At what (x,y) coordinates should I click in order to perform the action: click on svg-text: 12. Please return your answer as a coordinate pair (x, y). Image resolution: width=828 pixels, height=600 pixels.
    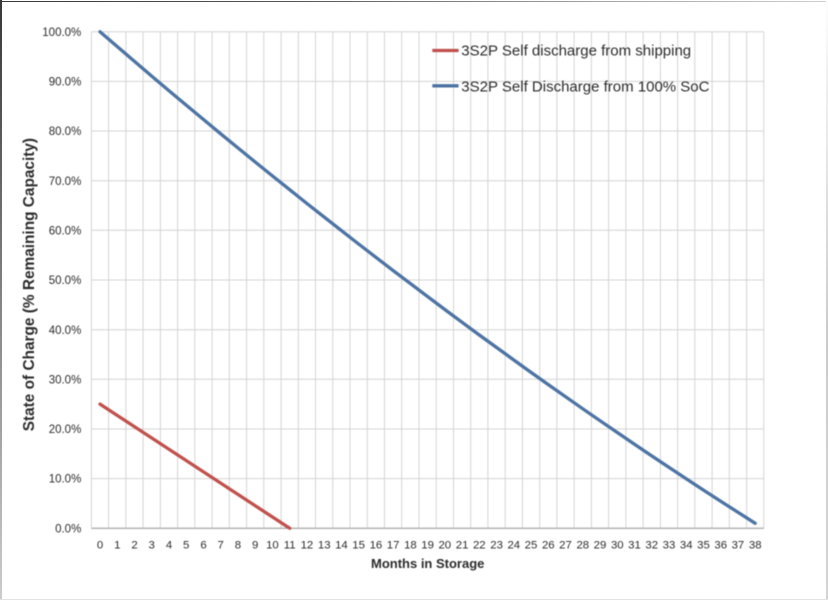
    Looking at the image, I should click on (307, 546).